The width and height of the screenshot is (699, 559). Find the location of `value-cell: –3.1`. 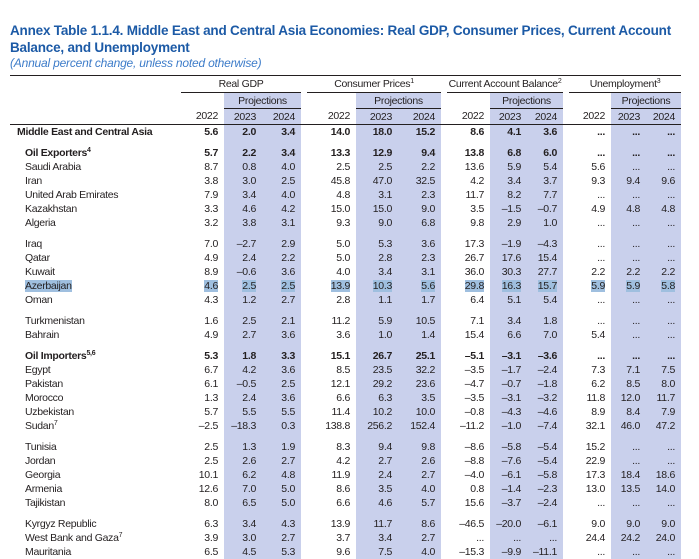

value-cell: –3.1 is located at coordinates (508, 398).